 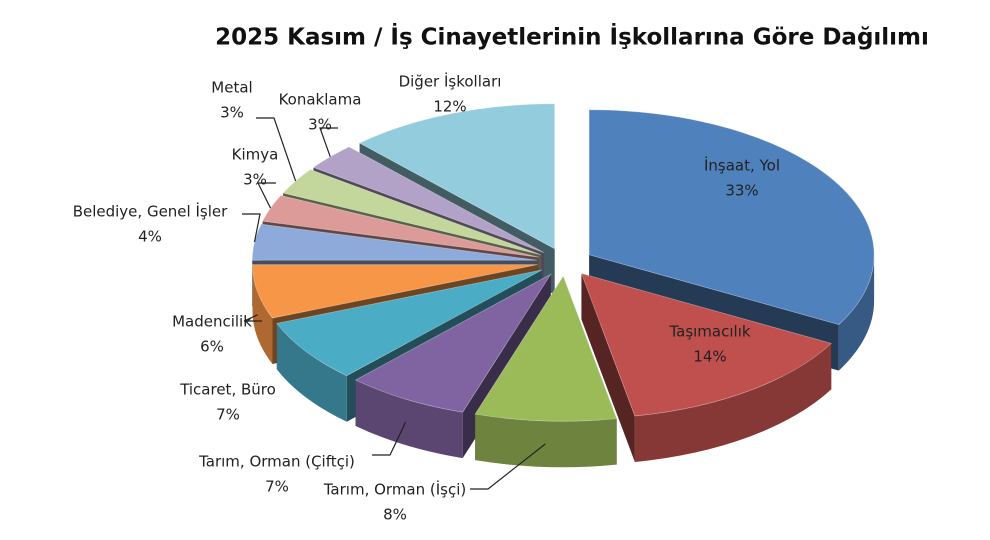 I want to click on slice-label: Diğer İşkolları, so click(x=450, y=81).